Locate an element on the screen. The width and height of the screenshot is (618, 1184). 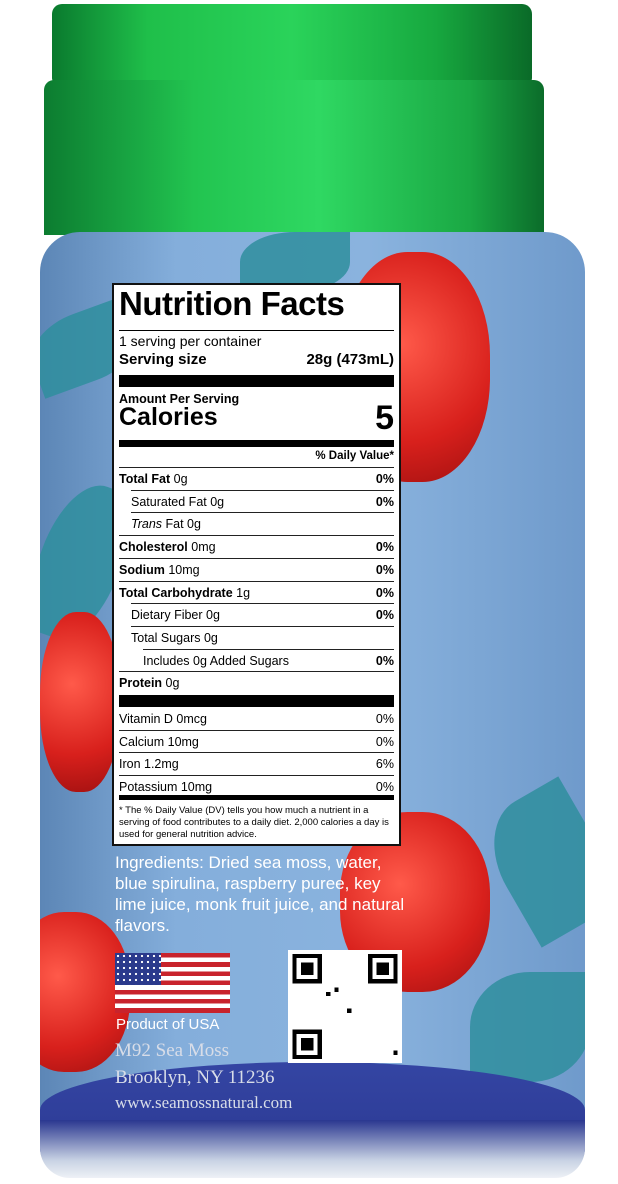
nutrient-label: Sodium 10mg is located at coordinates (159, 570).